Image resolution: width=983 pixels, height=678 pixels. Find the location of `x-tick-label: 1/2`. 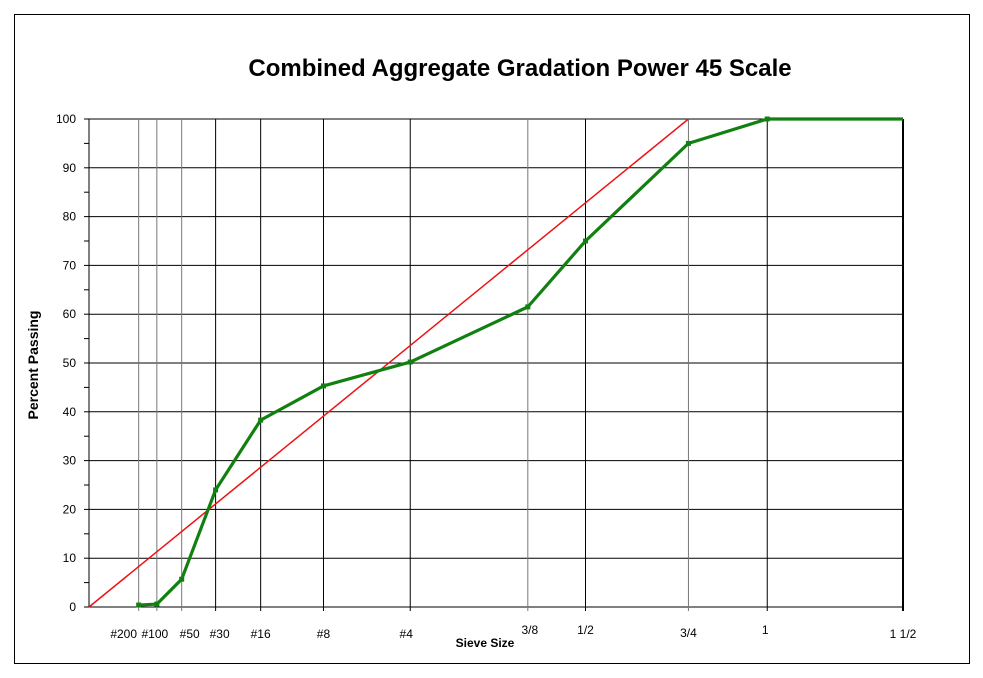

x-tick-label: 1/2 is located at coordinates (585, 630).